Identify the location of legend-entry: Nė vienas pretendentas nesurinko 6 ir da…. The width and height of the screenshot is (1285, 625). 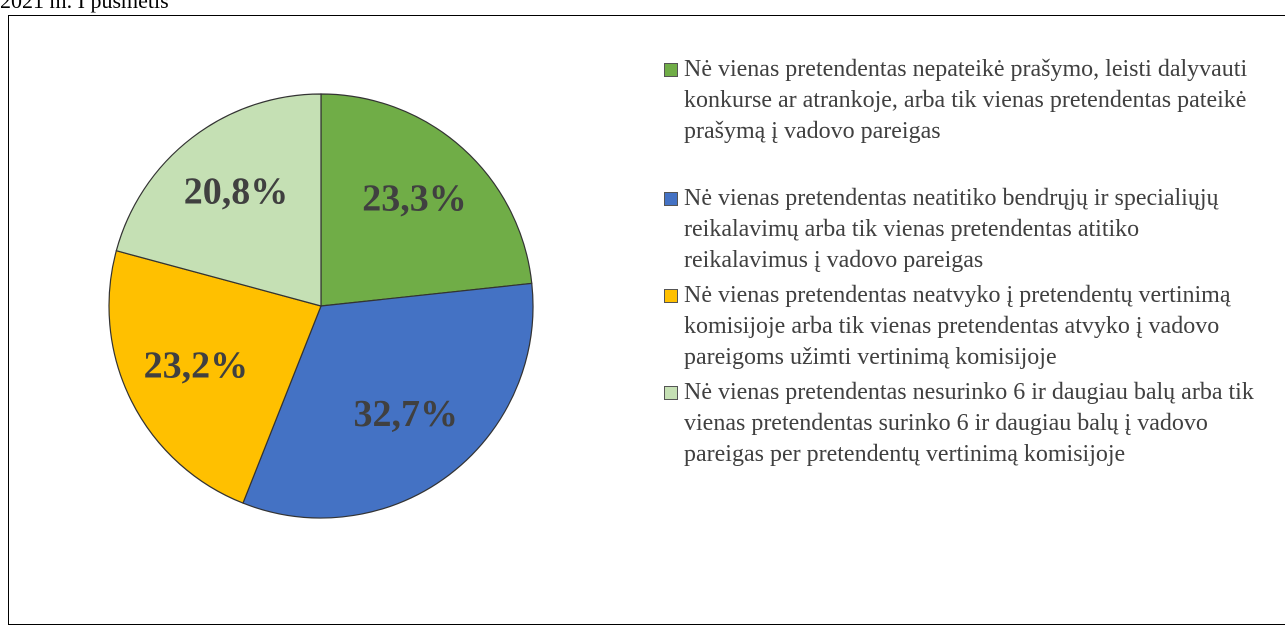
(964, 423).